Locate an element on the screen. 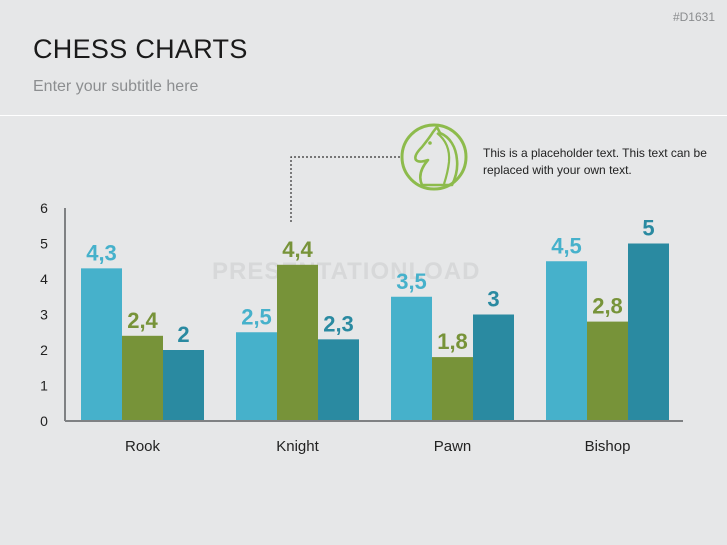 This screenshot has height=545, width=727. data-label: 4,3 is located at coordinates (101, 252).